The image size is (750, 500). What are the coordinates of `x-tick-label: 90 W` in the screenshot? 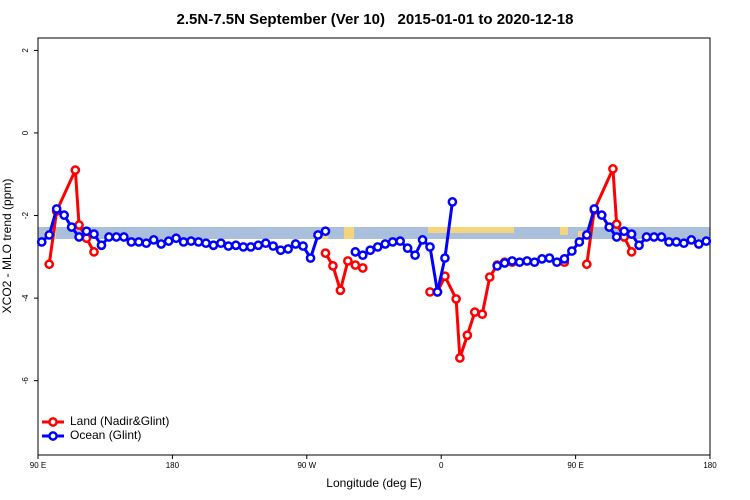 It's located at (306, 465).